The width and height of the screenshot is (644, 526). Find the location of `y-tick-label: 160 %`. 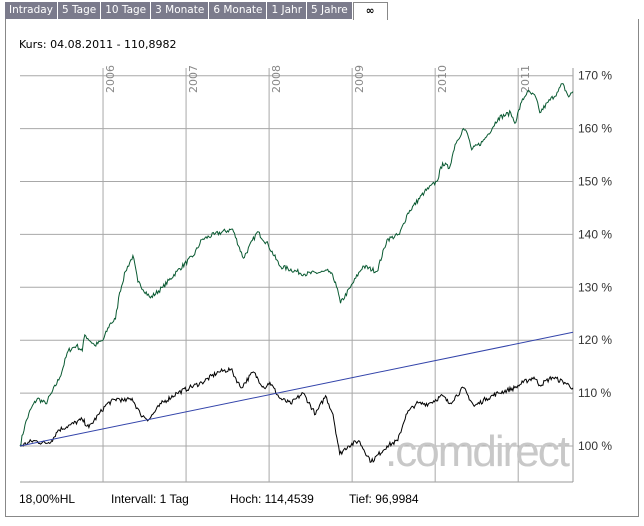

y-tick-label: 160 % is located at coordinates (595, 129).